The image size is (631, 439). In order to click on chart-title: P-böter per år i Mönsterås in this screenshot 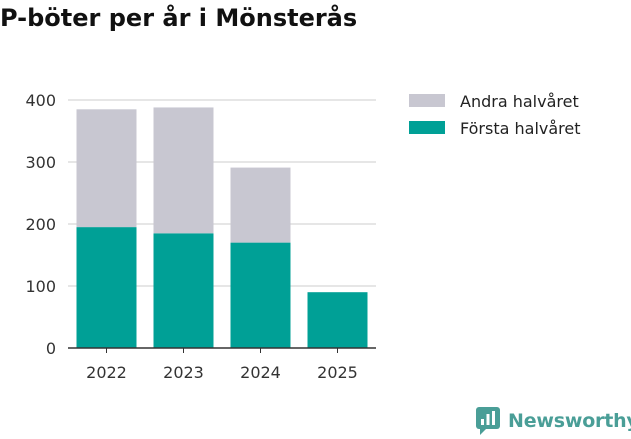, I will do `click(179, 18)`.